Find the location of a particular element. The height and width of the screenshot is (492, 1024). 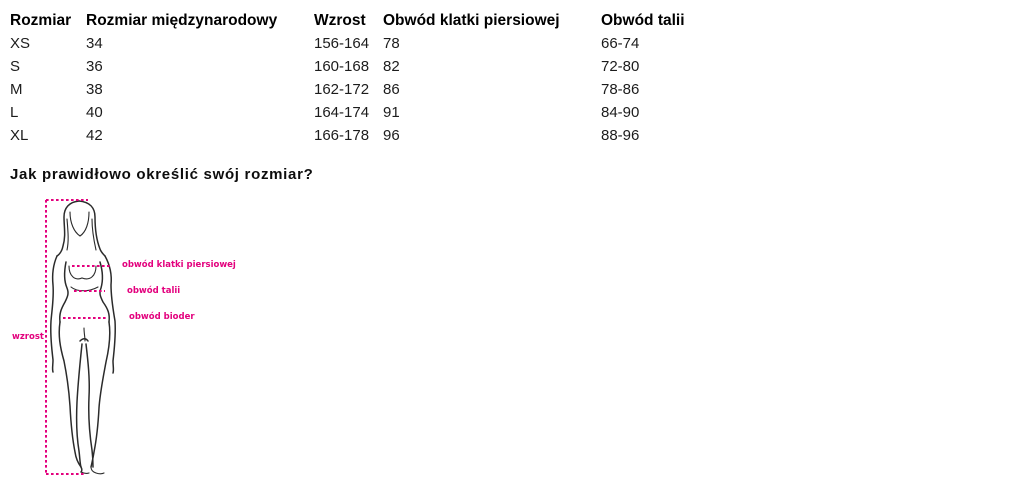

cell-chest: 86 is located at coordinates (391, 89).